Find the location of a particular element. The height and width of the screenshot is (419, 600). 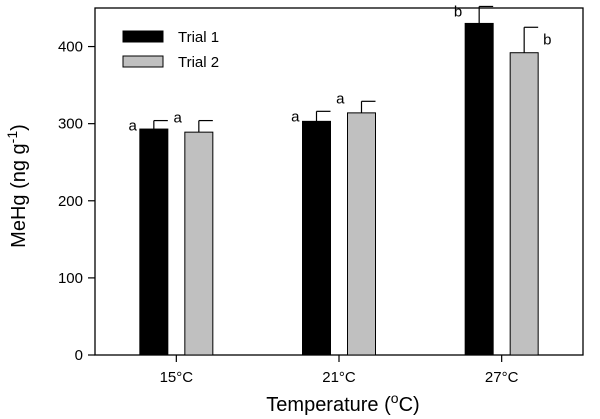

x-tick-label-1: 15°C is located at coordinates (177, 377).